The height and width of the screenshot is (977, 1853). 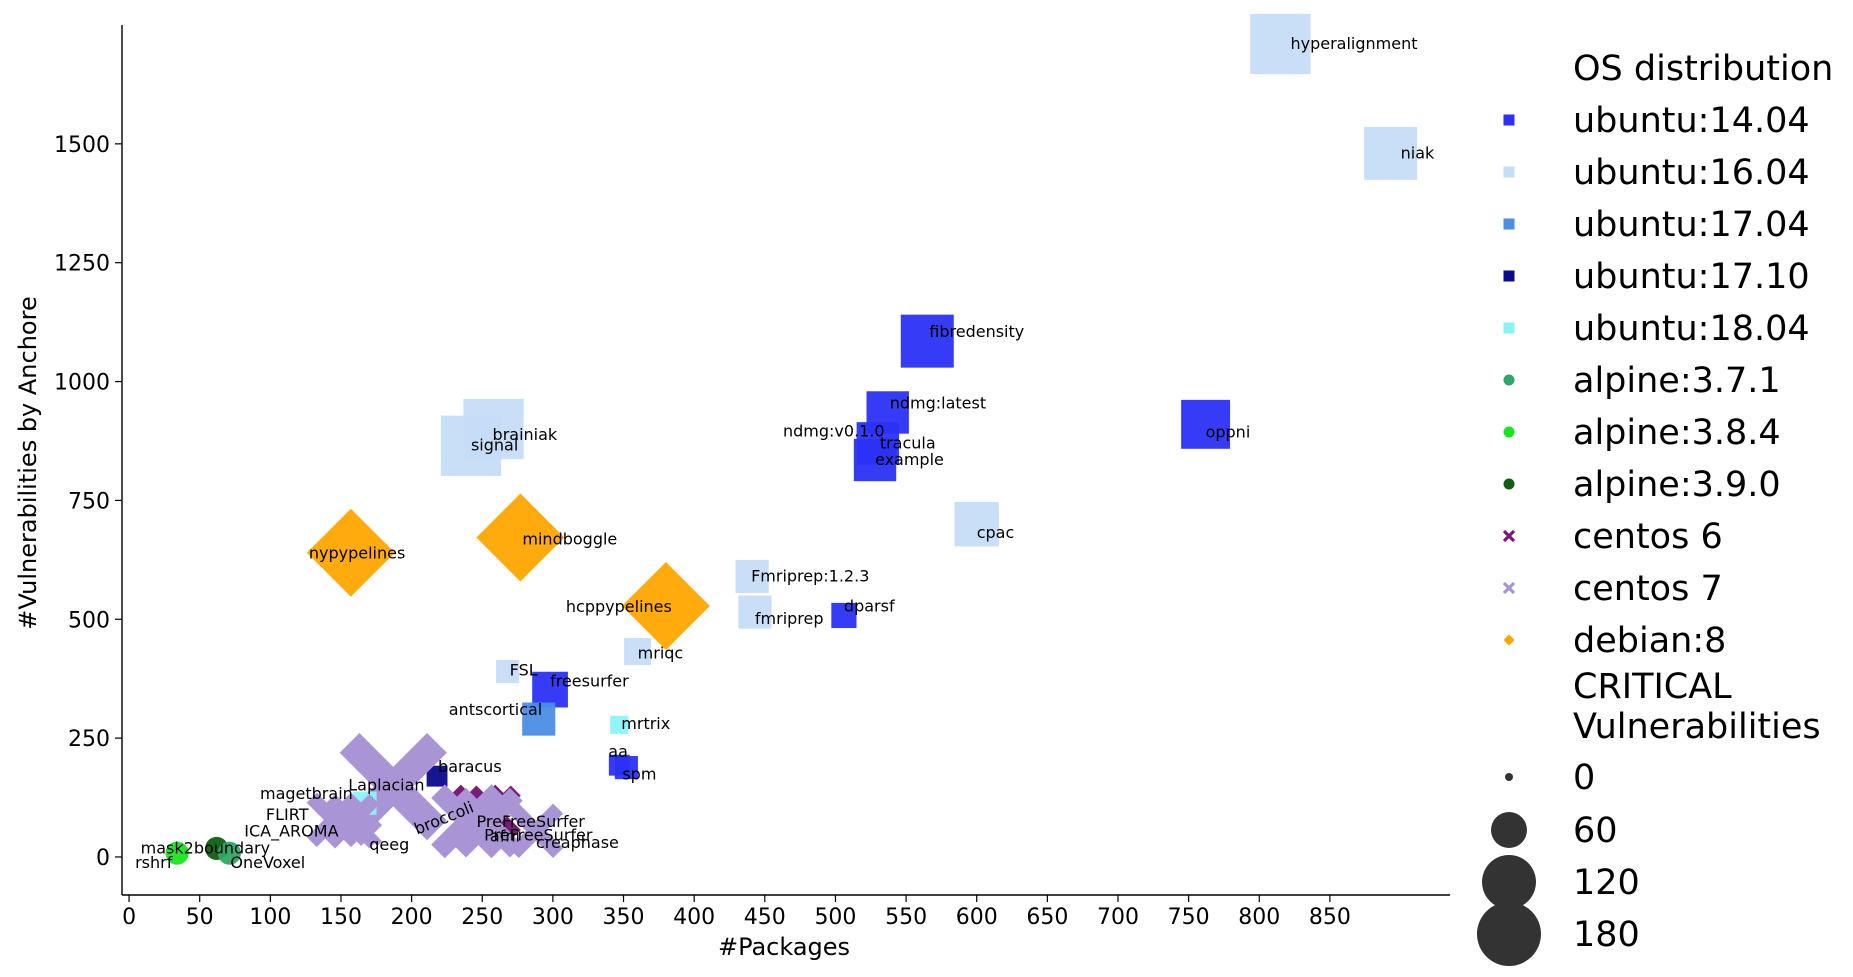 What do you see at coordinates (1330, 917) in the screenshot?
I see `x-tick-label: 850` at bounding box center [1330, 917].